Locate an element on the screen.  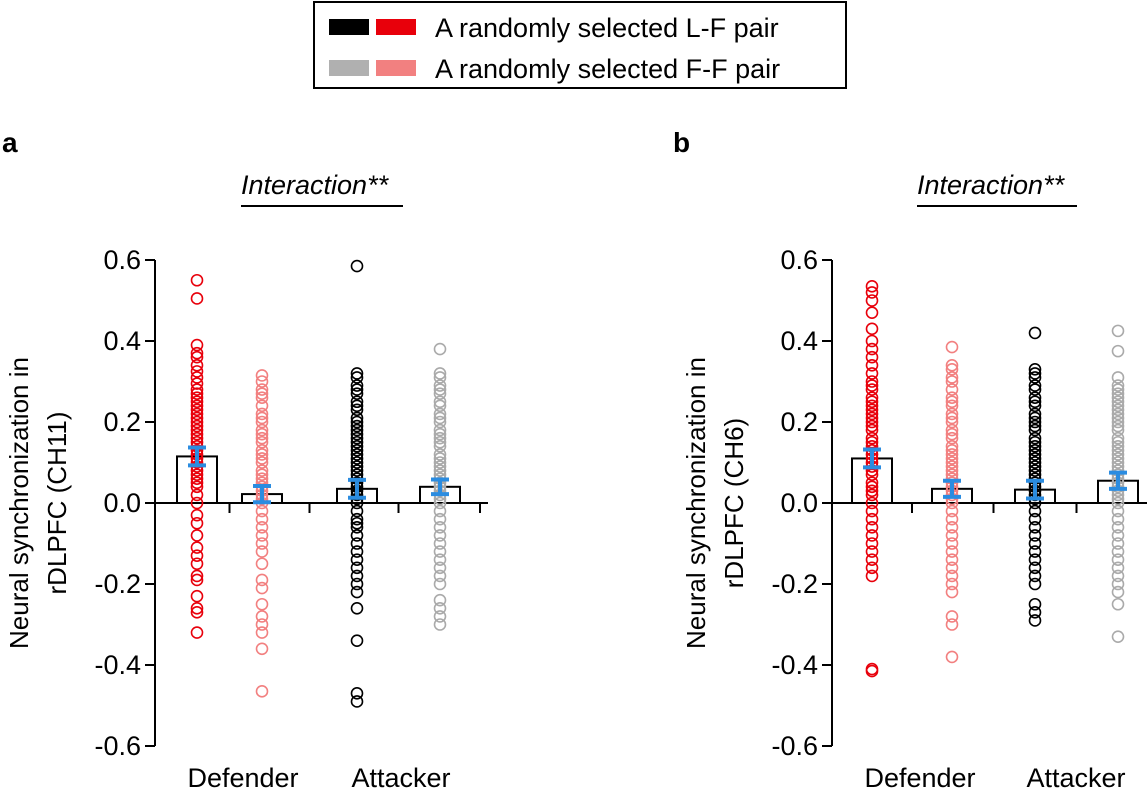
panel-b-y-tick-label: 0.4 is located at coordinates (799, 341).